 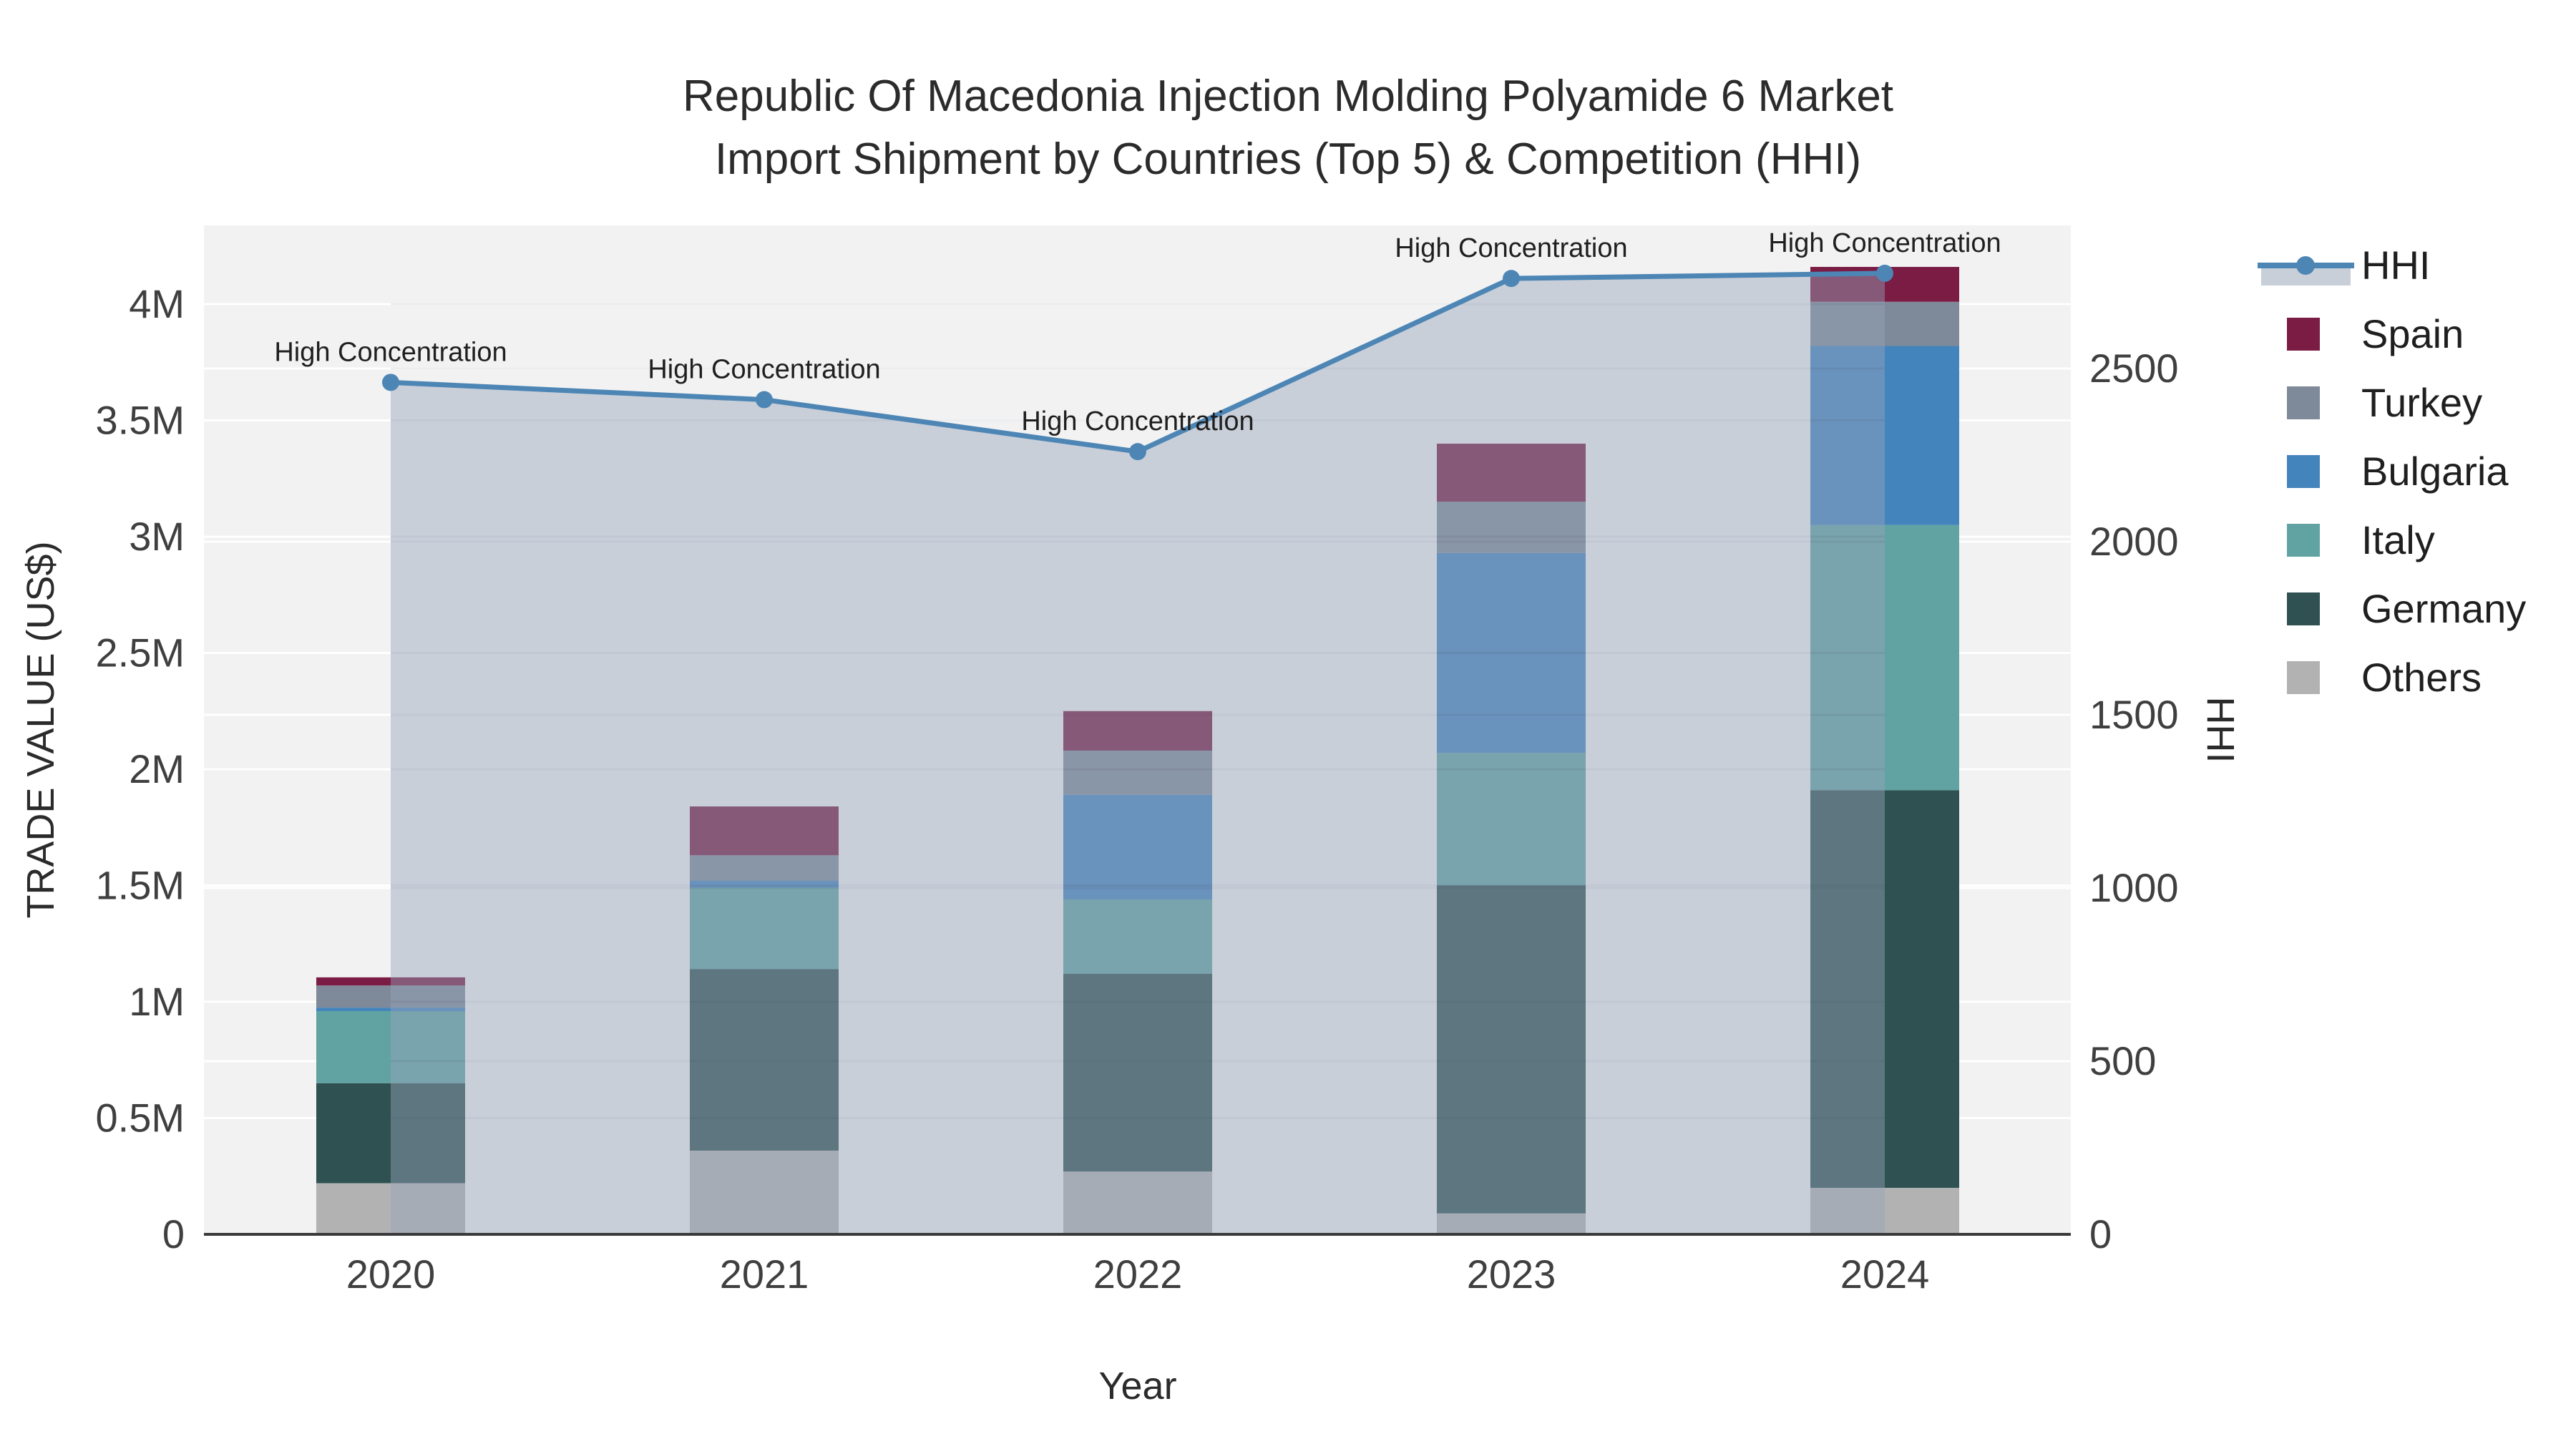 I want to click on legend-item-others: Others, so click(x=2384, y=677).